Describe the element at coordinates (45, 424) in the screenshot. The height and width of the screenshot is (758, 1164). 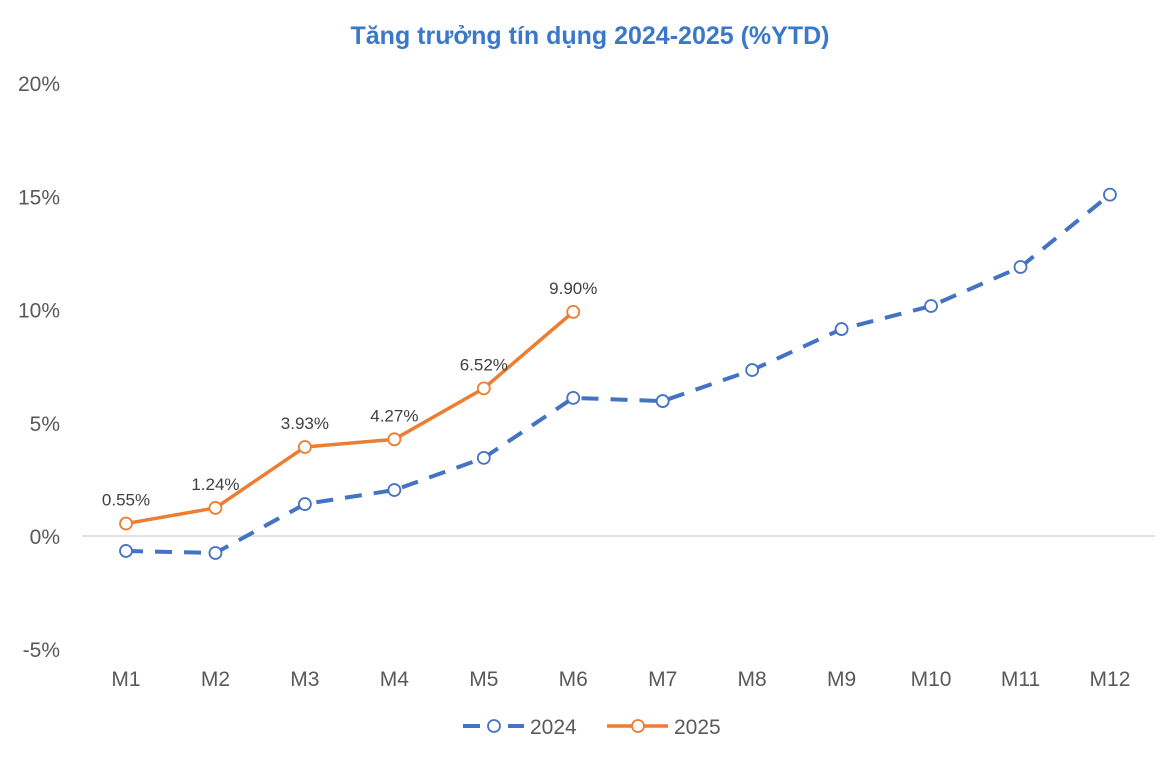
I see `y-tick-label: 5%` at that location.